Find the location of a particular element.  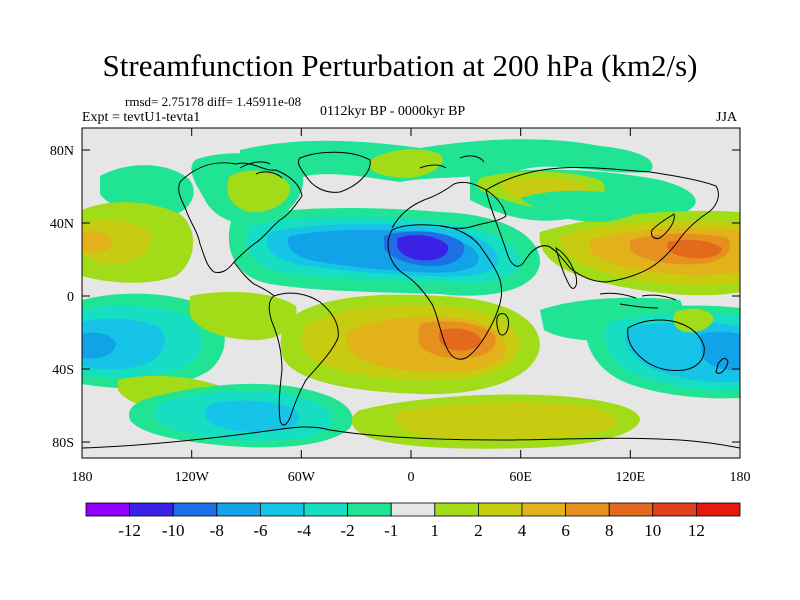

coast-new-zealand is located at coordinates (722, 365).